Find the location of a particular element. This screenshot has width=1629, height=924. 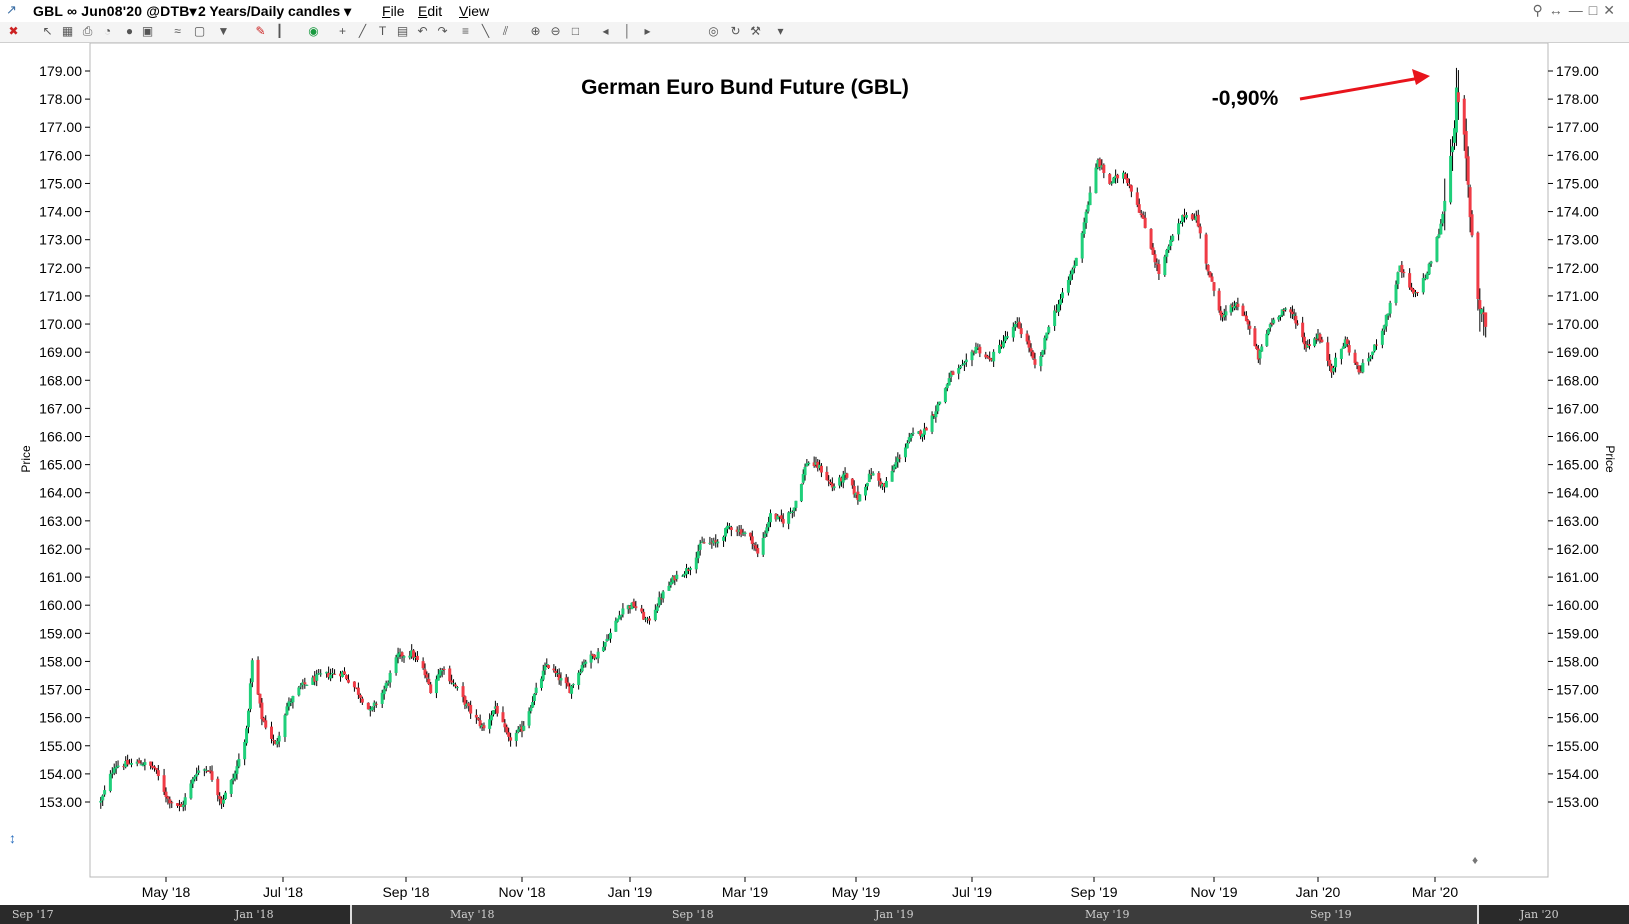

layout-icon: ▣ is located at coordinates (147, 31).